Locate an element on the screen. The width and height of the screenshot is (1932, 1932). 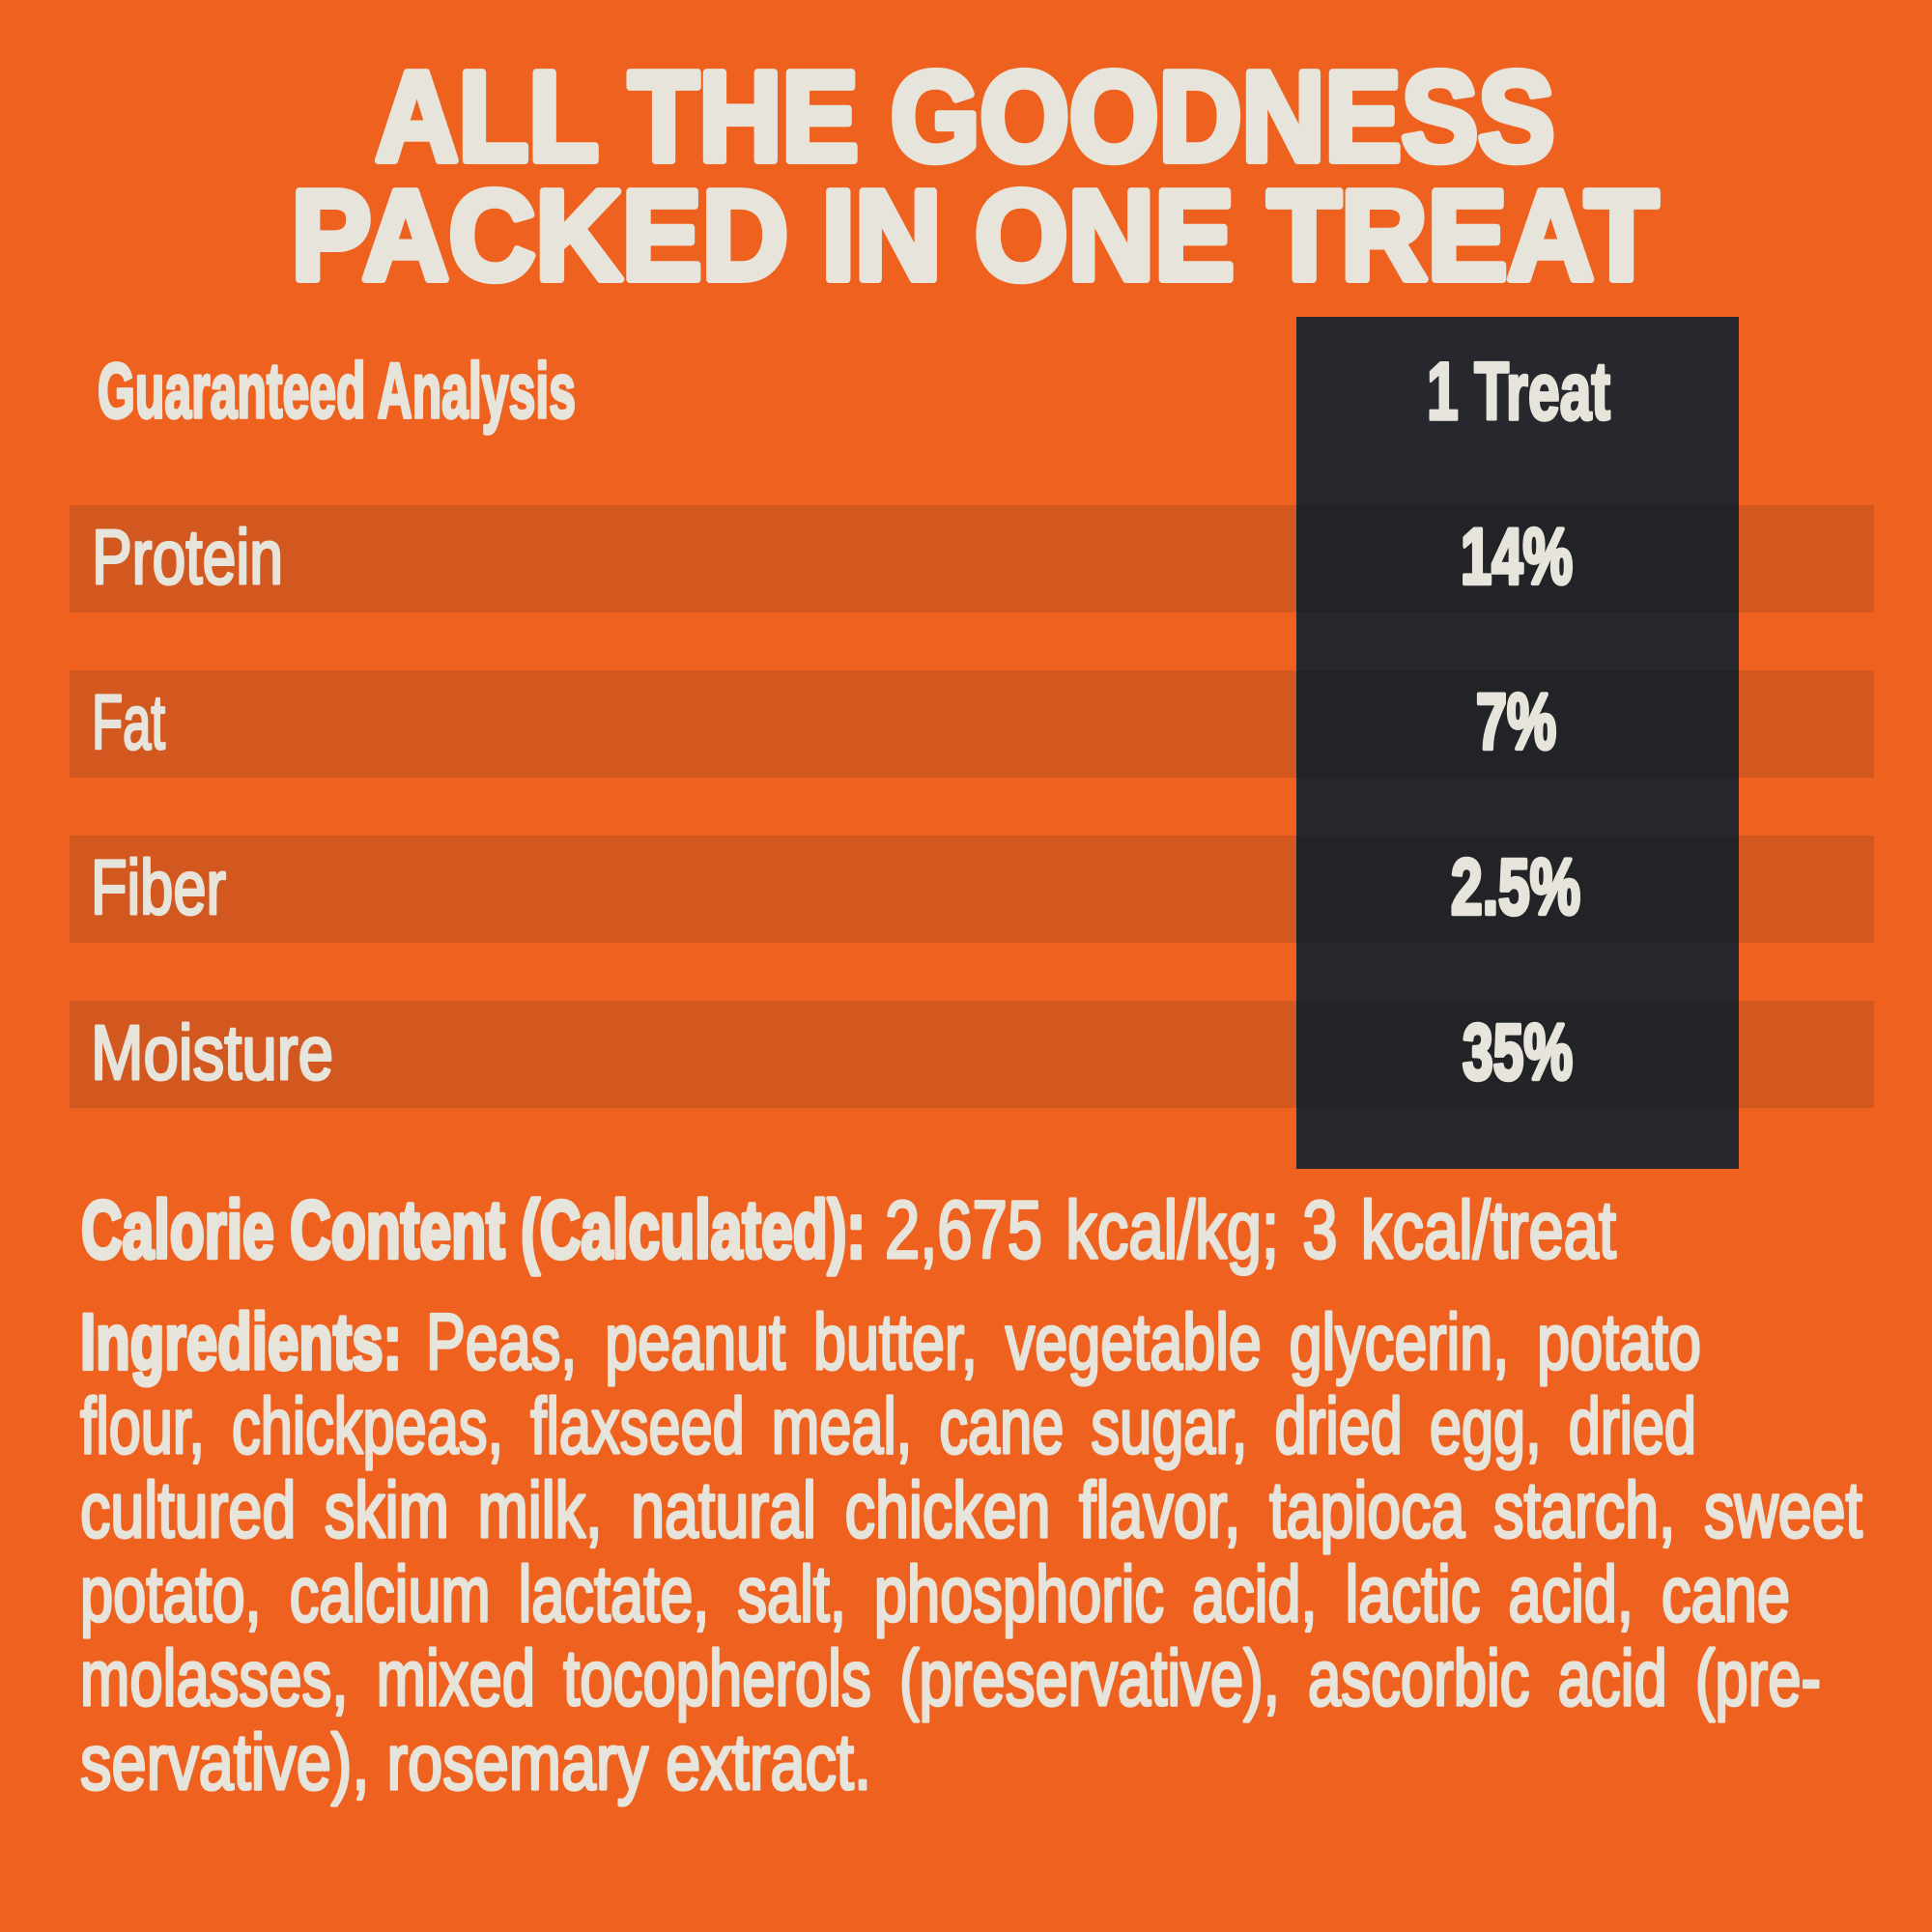
svg-text: Moisture is located at coordinates (212, 1052).